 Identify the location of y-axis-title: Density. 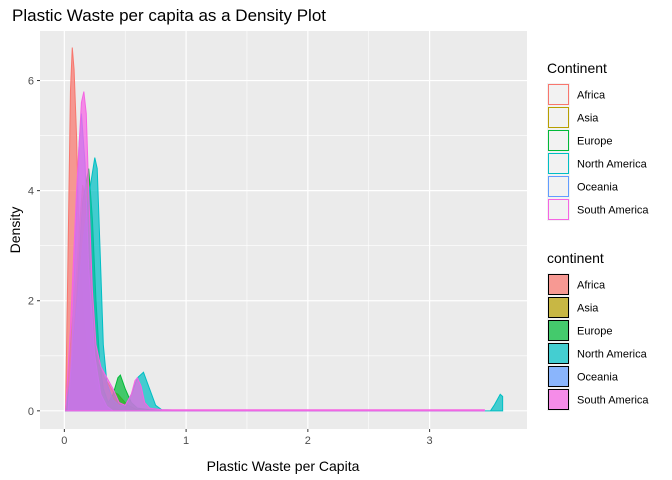
(15, 230).